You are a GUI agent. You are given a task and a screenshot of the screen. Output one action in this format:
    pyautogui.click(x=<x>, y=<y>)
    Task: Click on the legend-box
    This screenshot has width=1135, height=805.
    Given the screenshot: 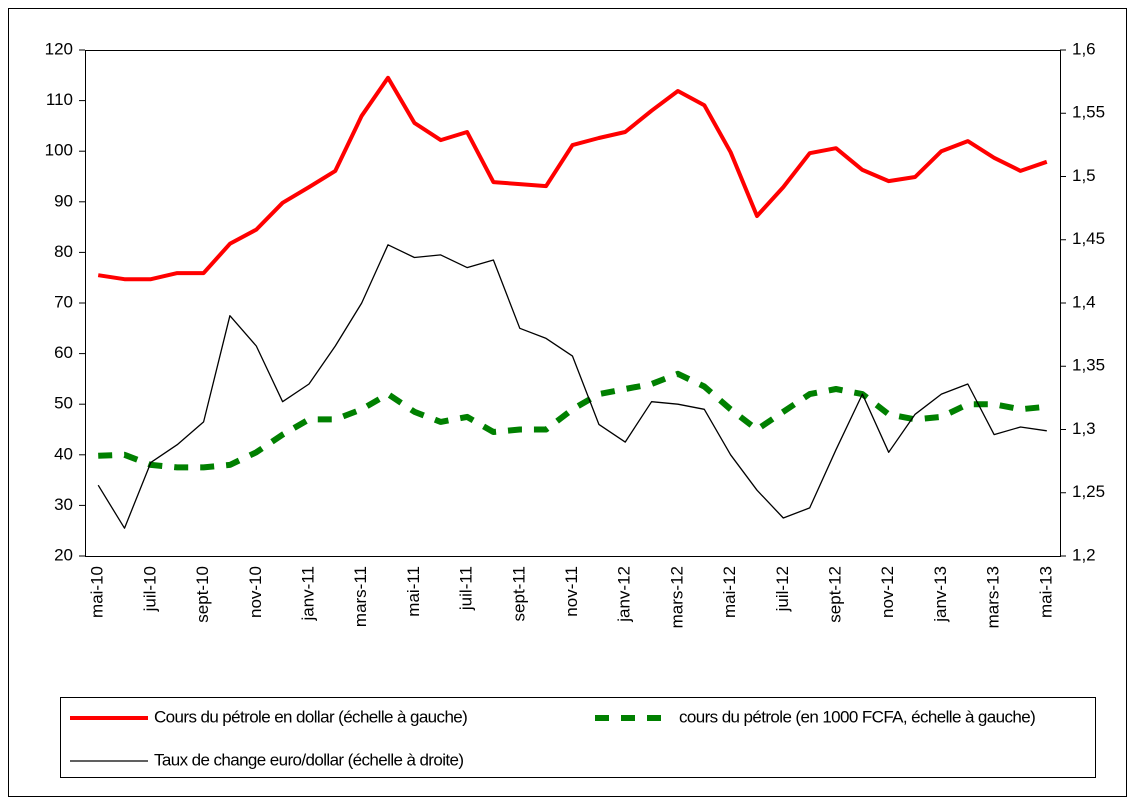 What is the action you would take?
    pyautogui.click(x=578, y=737)
    